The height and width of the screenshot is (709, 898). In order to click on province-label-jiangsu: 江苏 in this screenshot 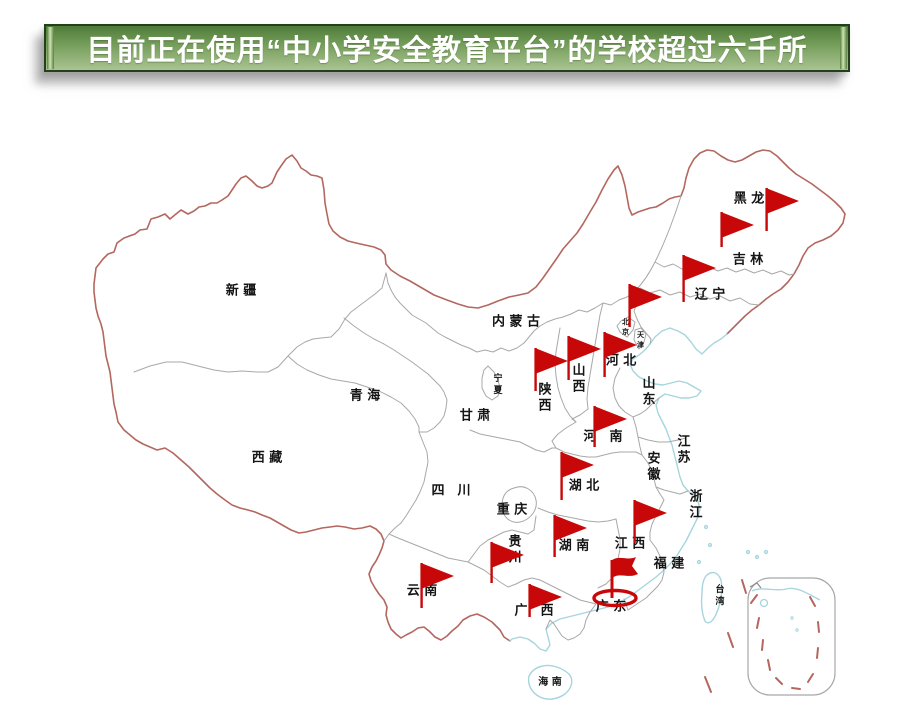, I will do `click(682, 450)`.